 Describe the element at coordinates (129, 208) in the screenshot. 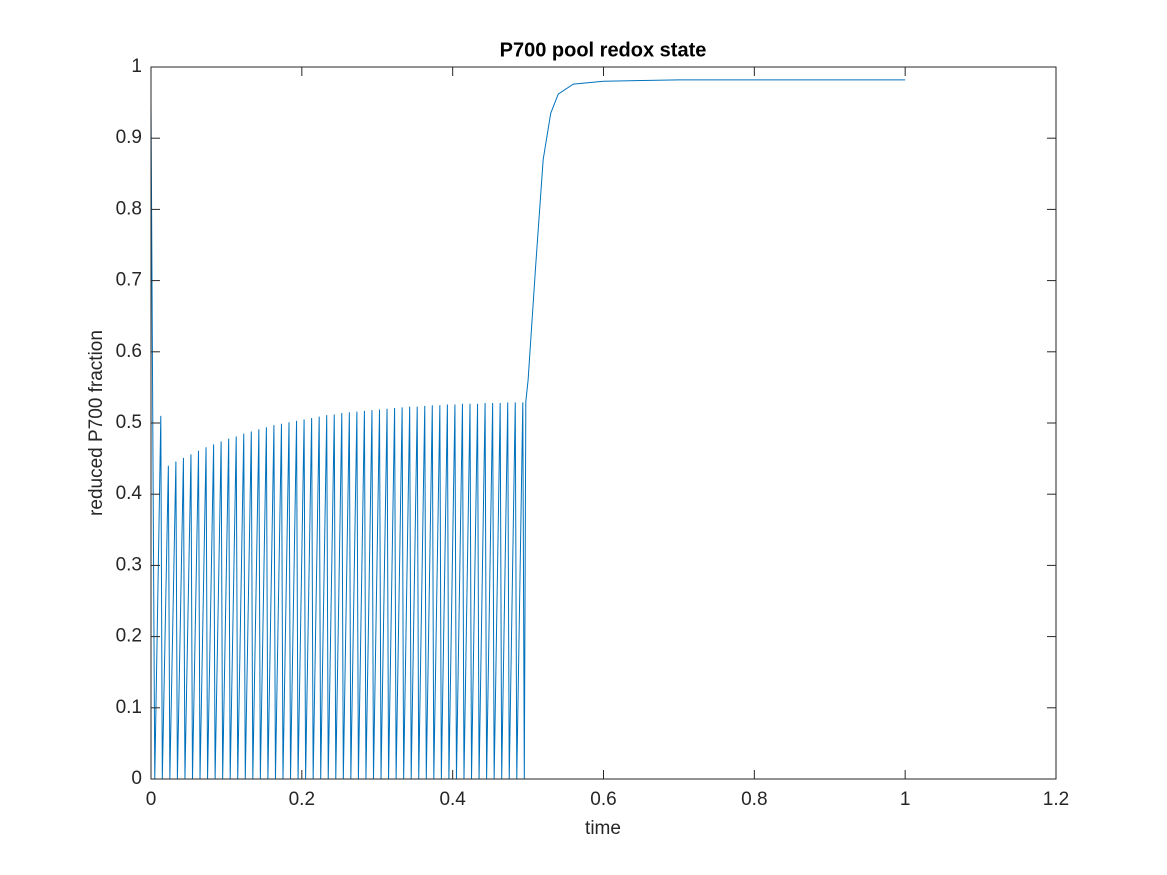

I see `y-tick-label: 0.8` at that location.